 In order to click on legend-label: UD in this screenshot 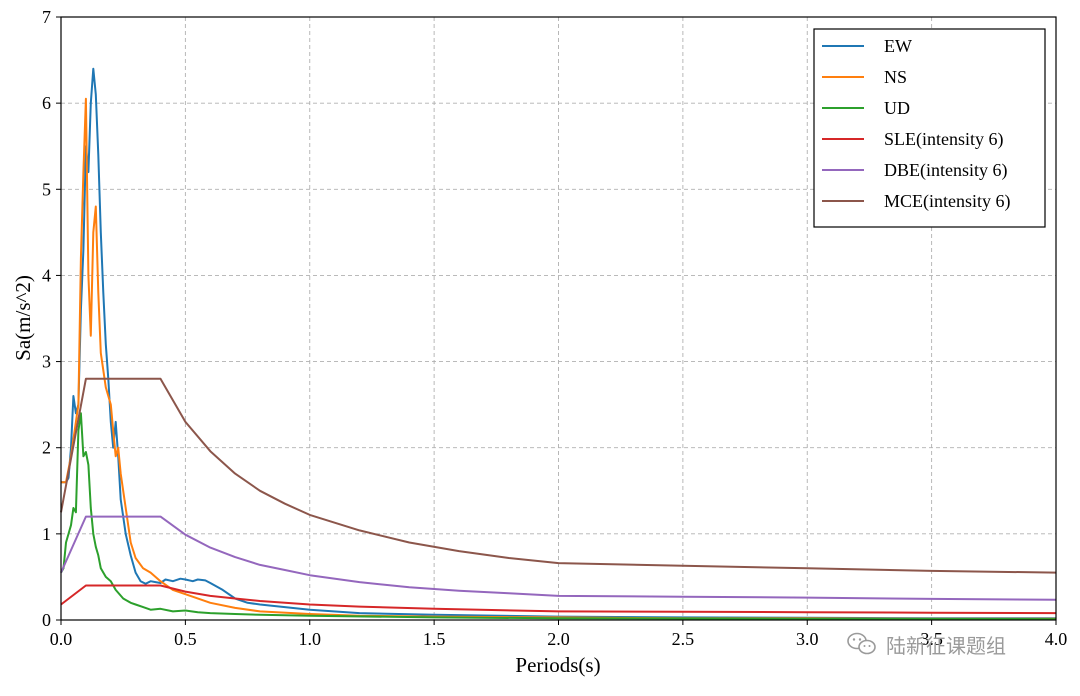, I will do `click(897, 108)`.